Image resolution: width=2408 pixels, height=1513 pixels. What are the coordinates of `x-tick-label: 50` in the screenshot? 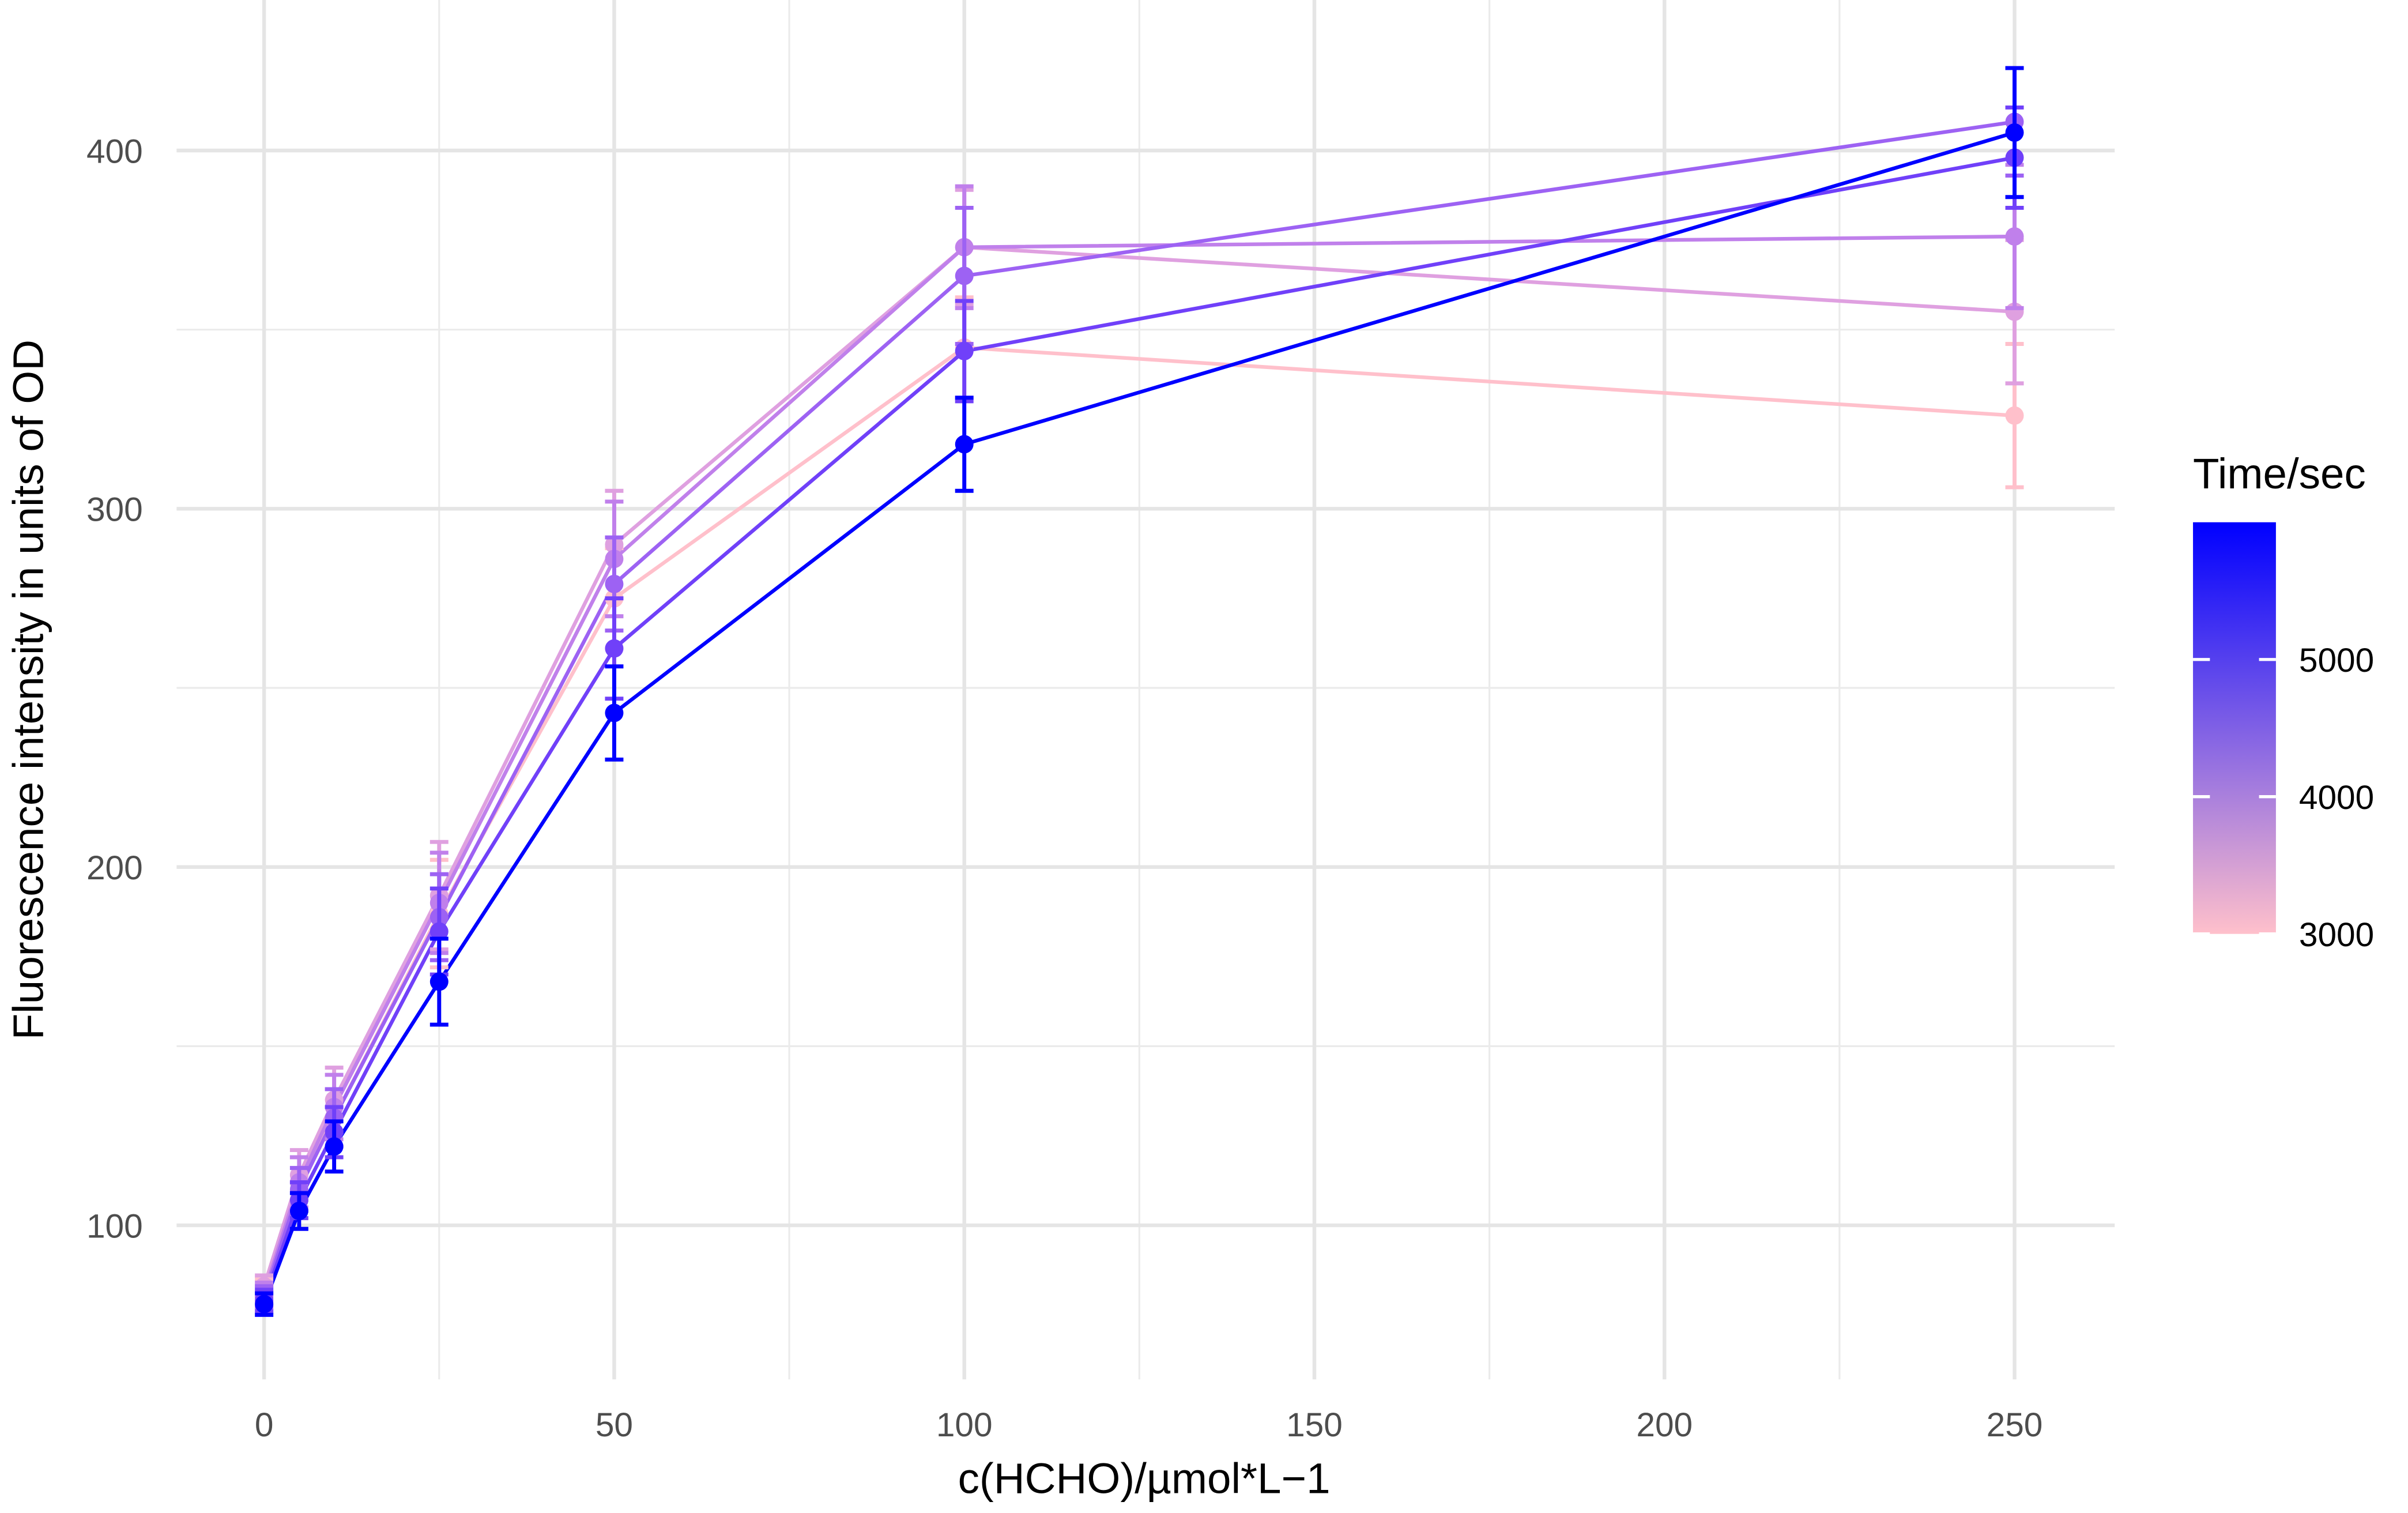 It's located at (614, 1425).